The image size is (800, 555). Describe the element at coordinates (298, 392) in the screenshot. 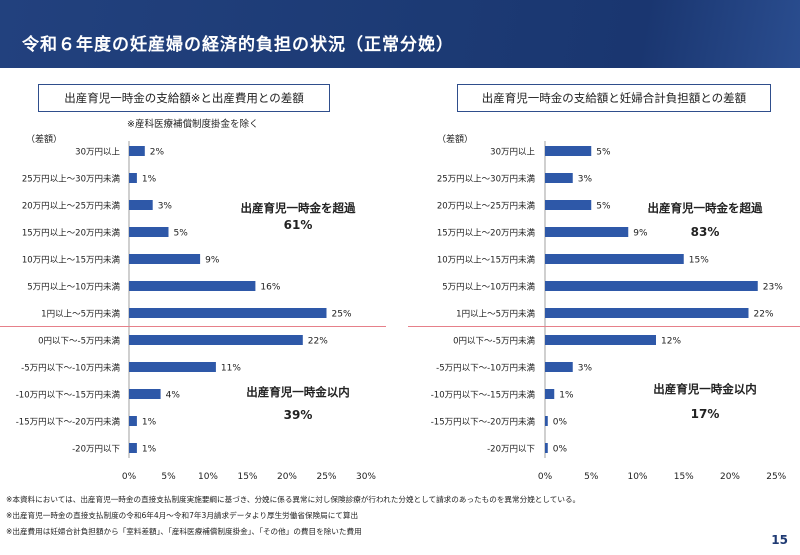

I see `chart1-annotation-label: 出産育児一時金以内` at that location.